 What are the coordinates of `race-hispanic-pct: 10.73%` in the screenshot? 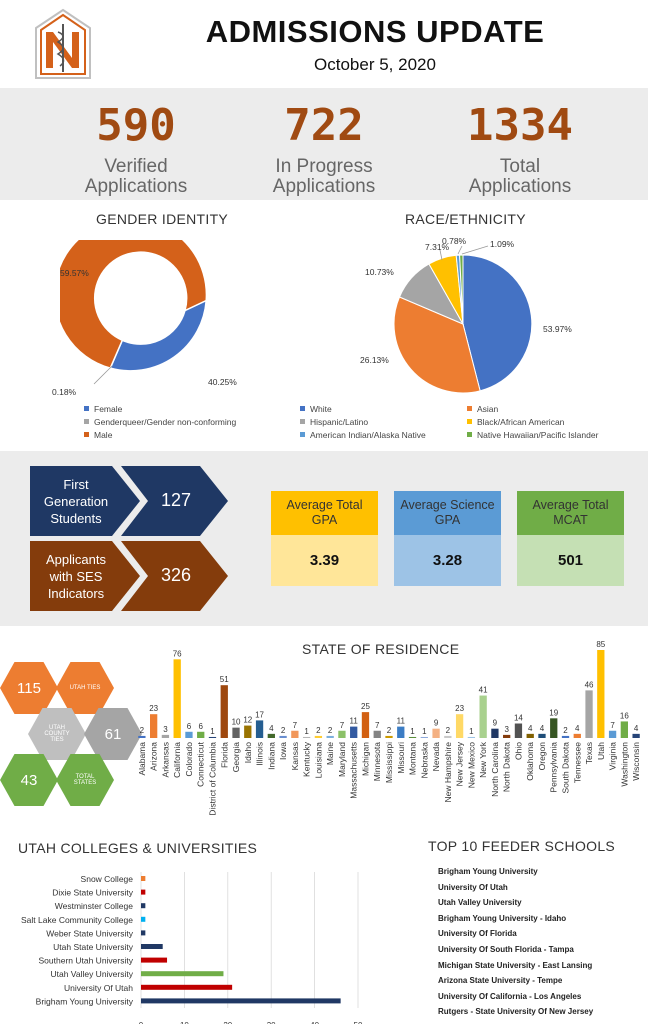 It's located at (379, 272).